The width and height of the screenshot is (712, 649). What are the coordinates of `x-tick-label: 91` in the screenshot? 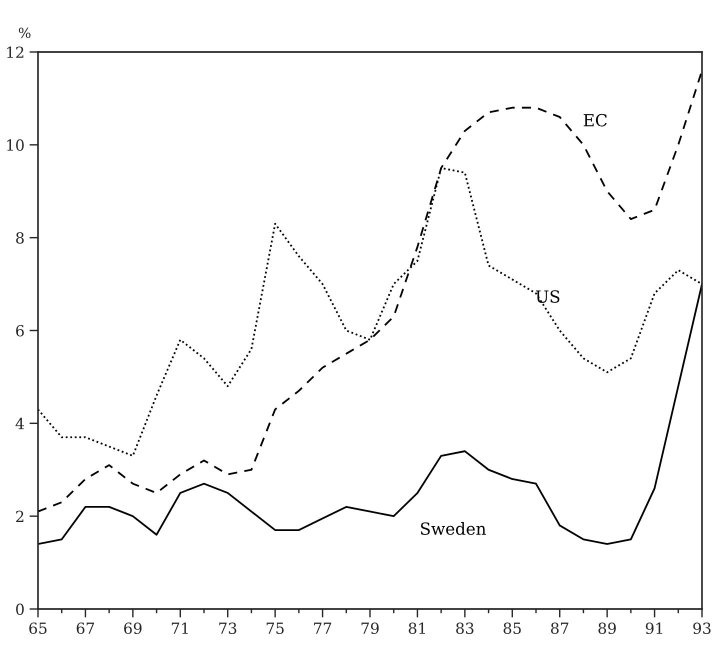 It's located at (654, 628).